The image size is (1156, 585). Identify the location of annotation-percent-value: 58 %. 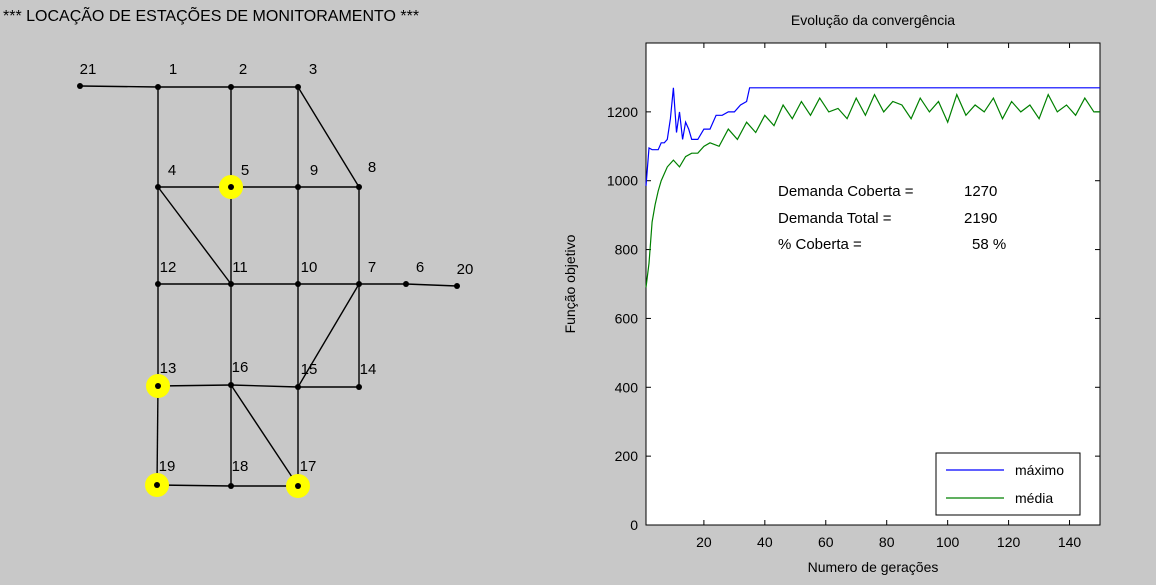
(989, 244).